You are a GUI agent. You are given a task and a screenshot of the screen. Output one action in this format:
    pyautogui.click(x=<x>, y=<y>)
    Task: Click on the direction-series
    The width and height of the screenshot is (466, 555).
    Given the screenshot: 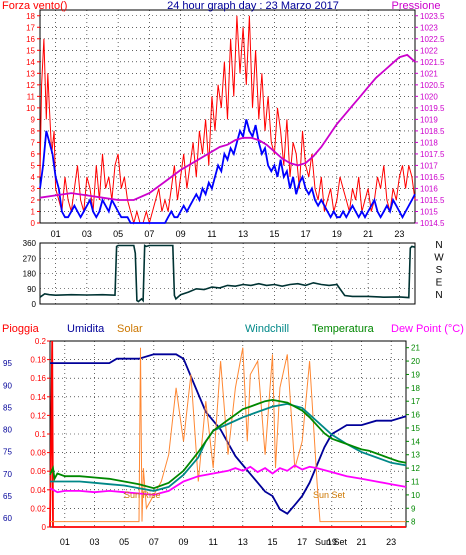 What is the action you would take?
    pyautogui.click(x=227, y=273)
    